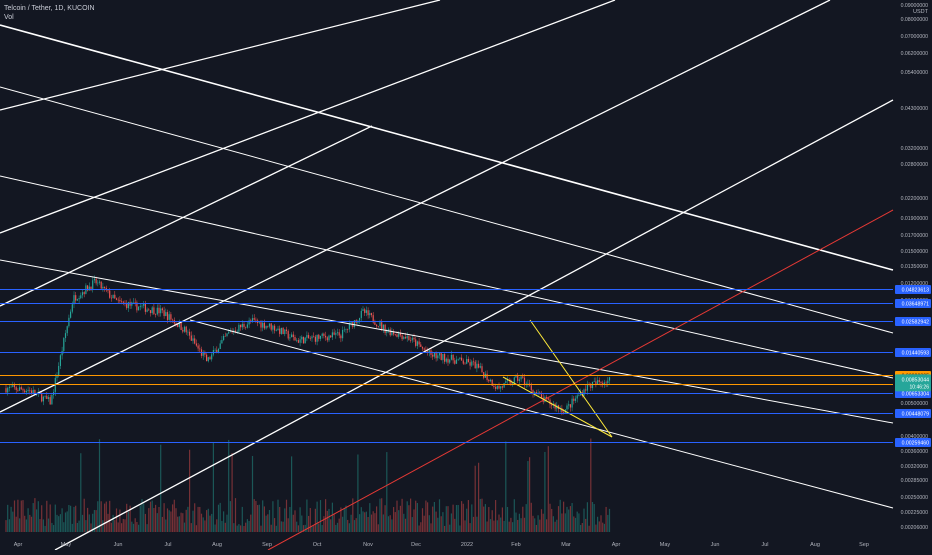 The image size is (932, 555). Describe the element at coordinates (217, 545) in the screenshot. I see `time-tick-label: Aug` at that location.